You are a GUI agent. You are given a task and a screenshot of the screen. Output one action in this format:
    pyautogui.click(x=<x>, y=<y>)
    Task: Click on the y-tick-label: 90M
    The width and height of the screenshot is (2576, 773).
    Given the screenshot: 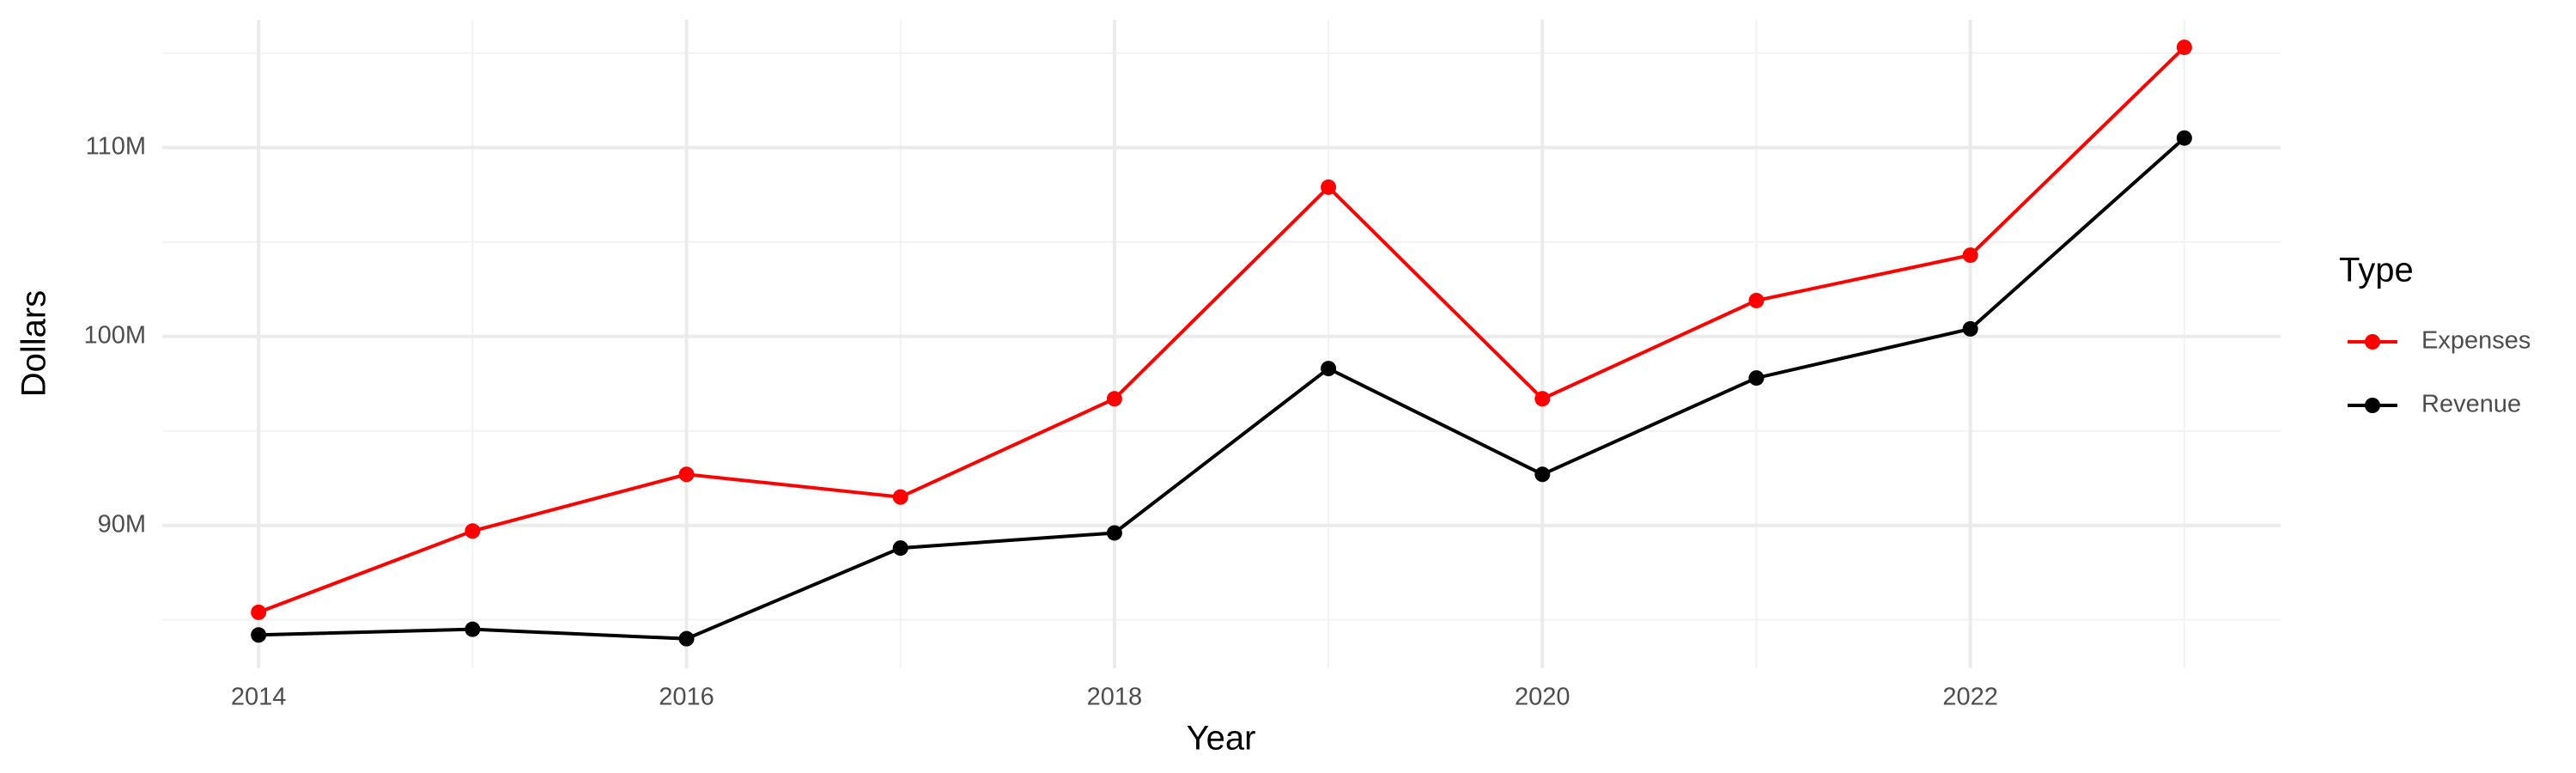 What is the action you would take?
    pyautogui.click(x=122, y=524)
    